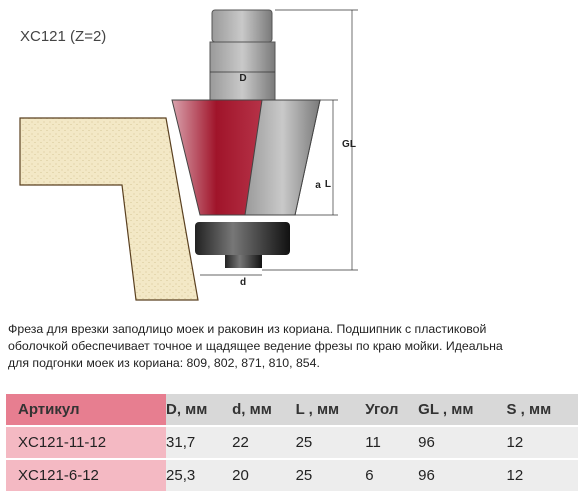 The height and width of the screenshot is (497, 580). Describe the element at coordinates (264, 409) in the screenshot. I see `header-cell: d, мм` at that location.